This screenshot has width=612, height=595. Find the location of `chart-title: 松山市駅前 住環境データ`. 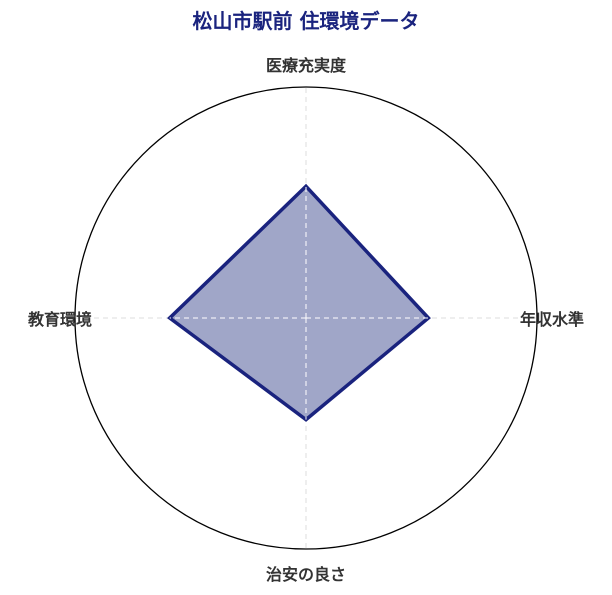

chart-title: 松山市駅前 住環境データ is located at coordinates (306, 21).